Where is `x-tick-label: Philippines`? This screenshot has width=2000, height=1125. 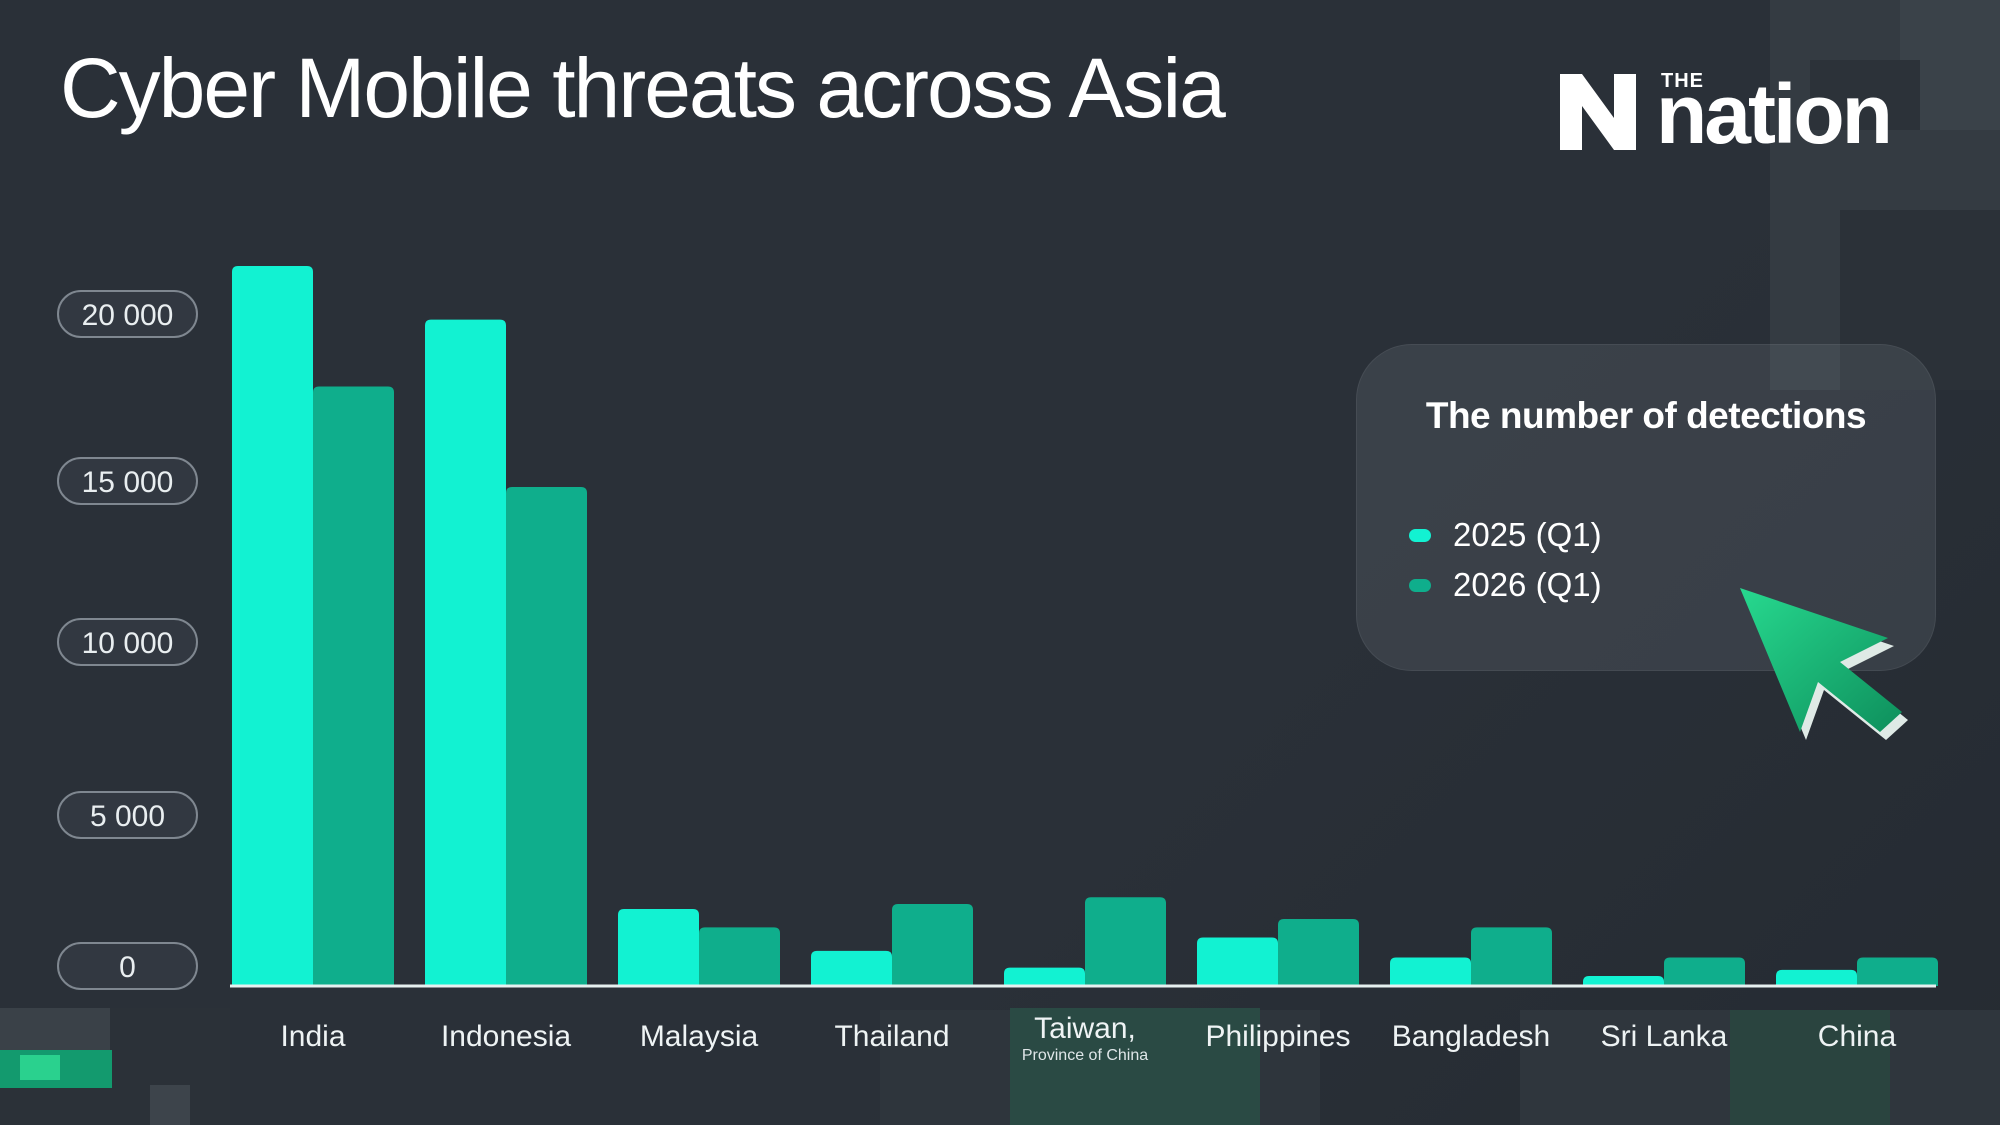
x-tick-label: Philippines is located at coordinates (1277, 1036).